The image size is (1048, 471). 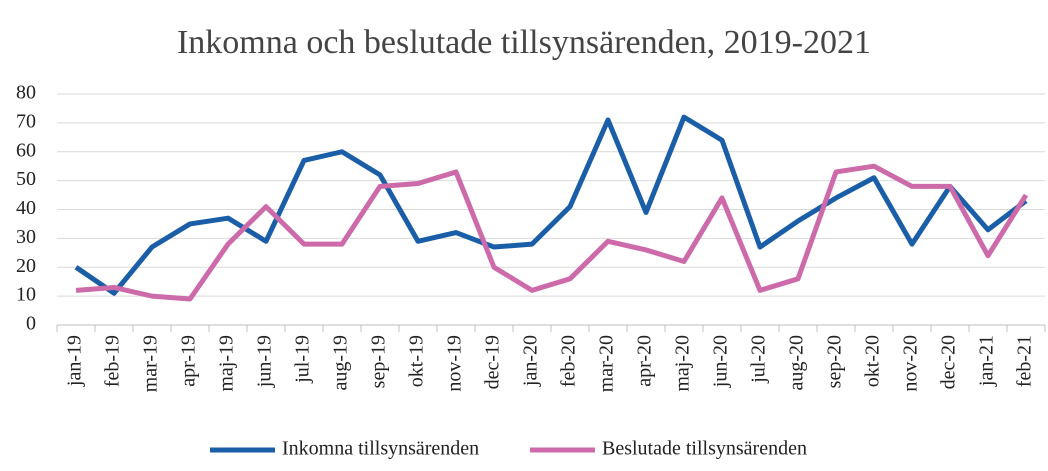 I want to click on x-tick-label: jan-19, so click(x=75, y=361).